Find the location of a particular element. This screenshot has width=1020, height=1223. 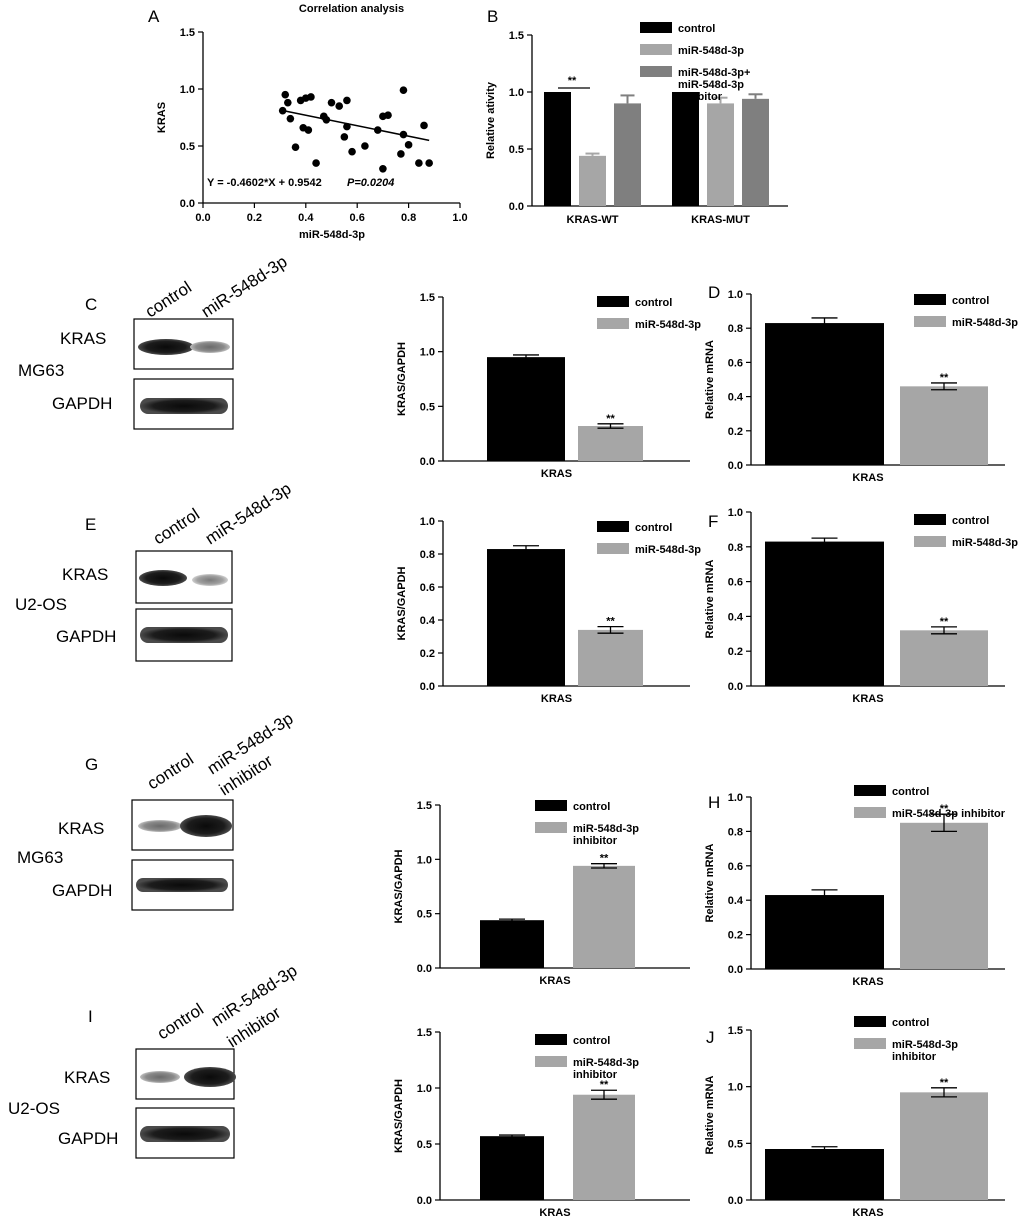

chart-f-legend-label: miR-548d-3p is located at coordinates (985, 543).